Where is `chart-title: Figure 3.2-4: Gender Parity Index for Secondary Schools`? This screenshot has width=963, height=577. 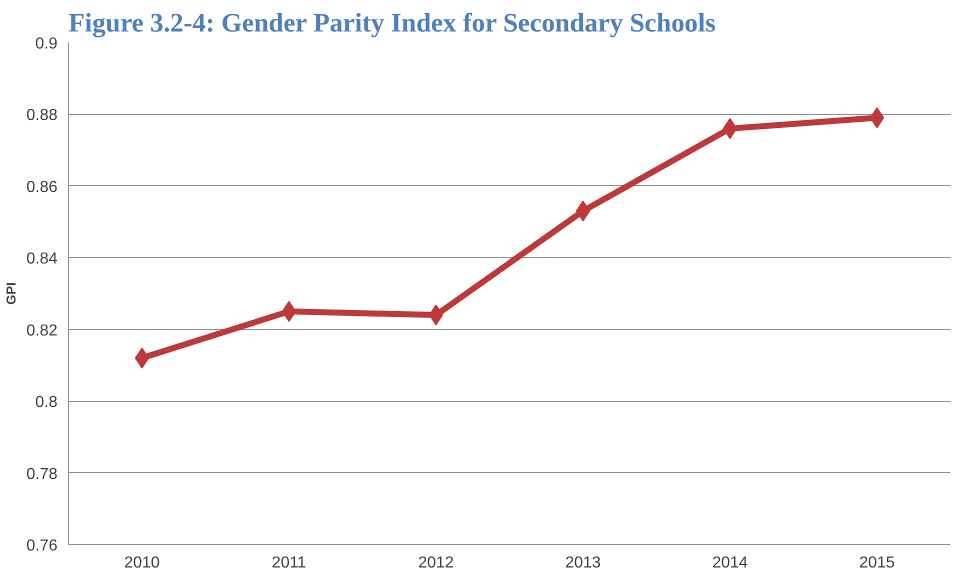 chart-title: Figure 3.2-4: Gender Parity Index for Secondary Schools is located at coordinates (392, 23).